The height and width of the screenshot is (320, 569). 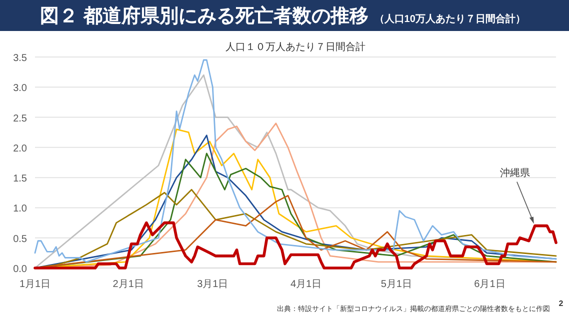 I want to click on x-tick-label: 5月1日, so click(x=396, y=284).